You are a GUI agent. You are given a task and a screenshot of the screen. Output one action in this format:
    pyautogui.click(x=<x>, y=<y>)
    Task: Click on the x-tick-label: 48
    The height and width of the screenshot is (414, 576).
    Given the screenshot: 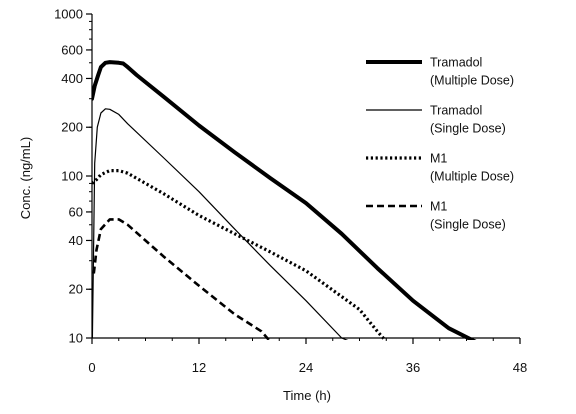 What is the action you would take?
    pyautogui.click(x=520, y=367)
    